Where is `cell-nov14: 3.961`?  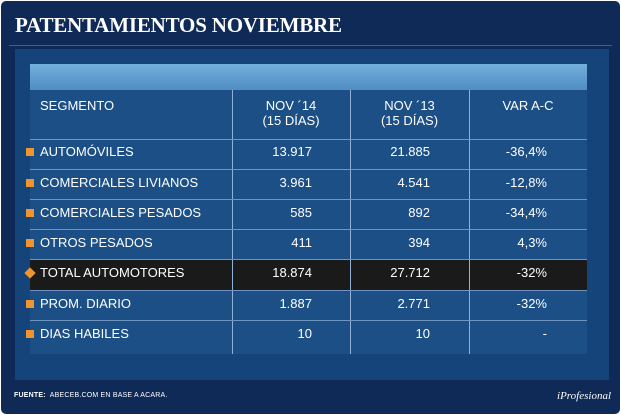
cell-nov14: 3.961 is located at coordinates (295, 182).